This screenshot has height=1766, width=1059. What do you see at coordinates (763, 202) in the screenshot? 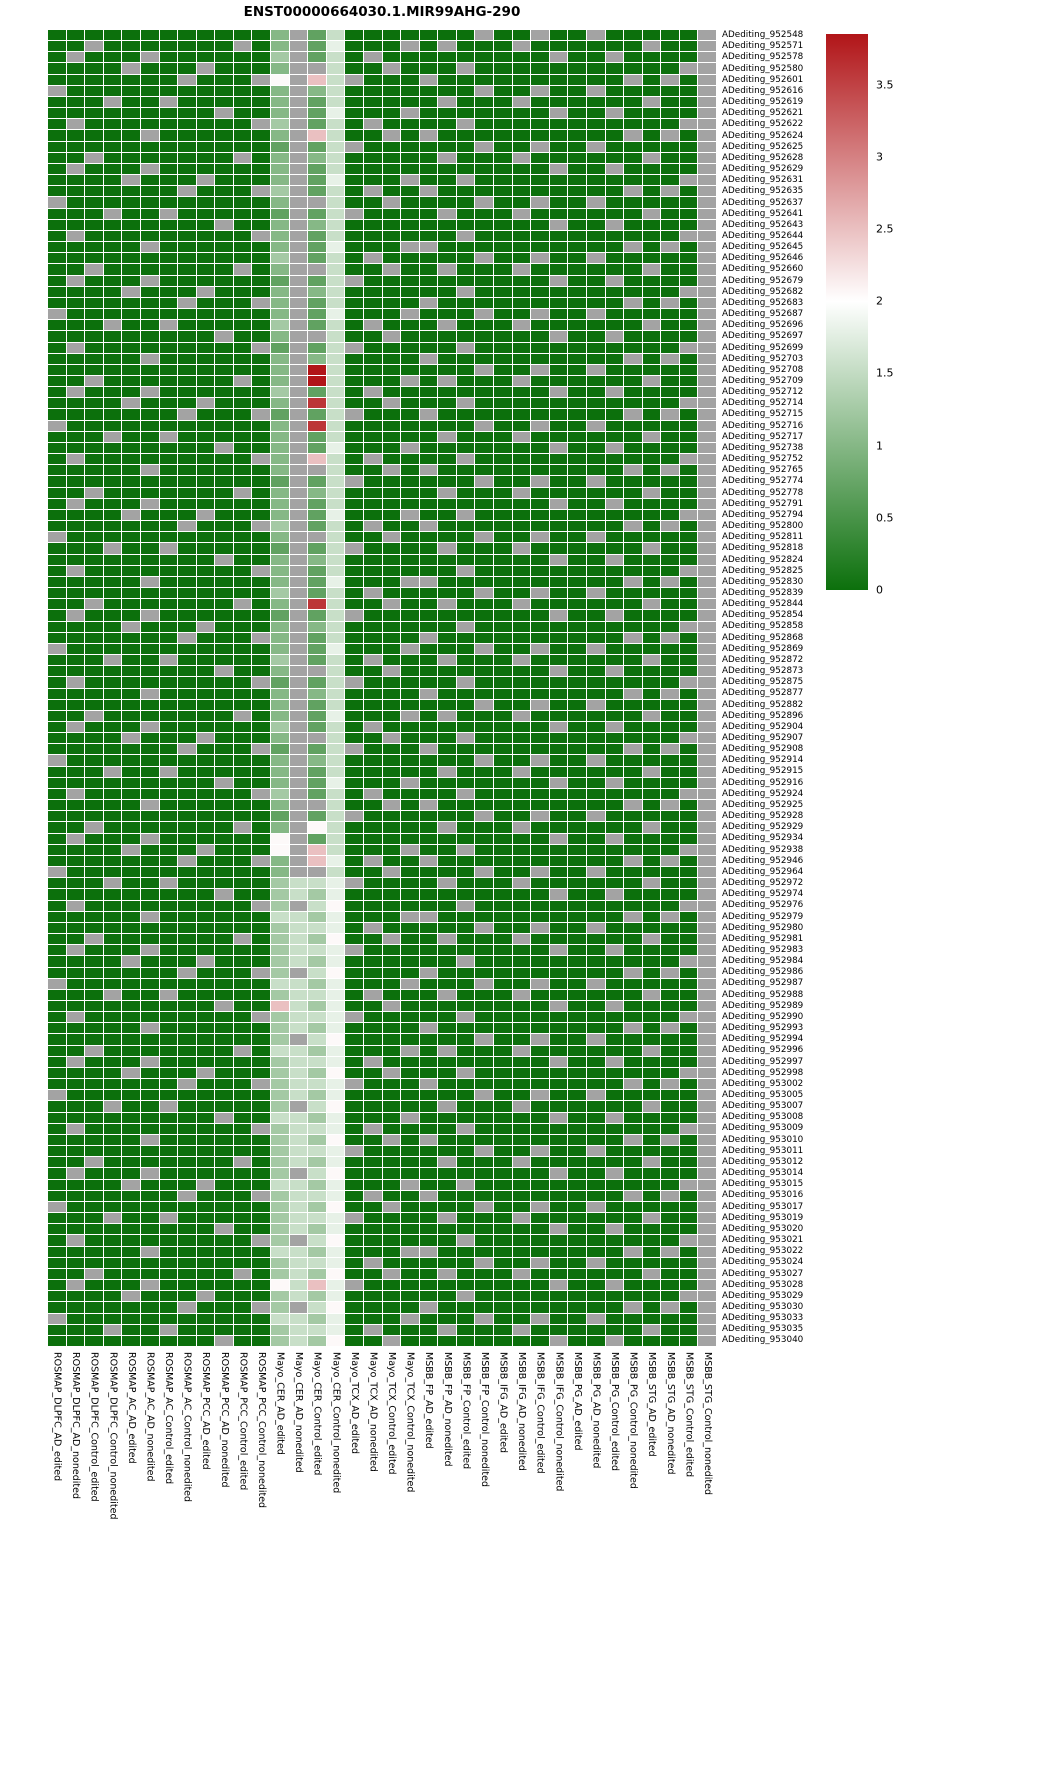
I see `row-label: ADediting_952637` at bounding box center [763, 202].